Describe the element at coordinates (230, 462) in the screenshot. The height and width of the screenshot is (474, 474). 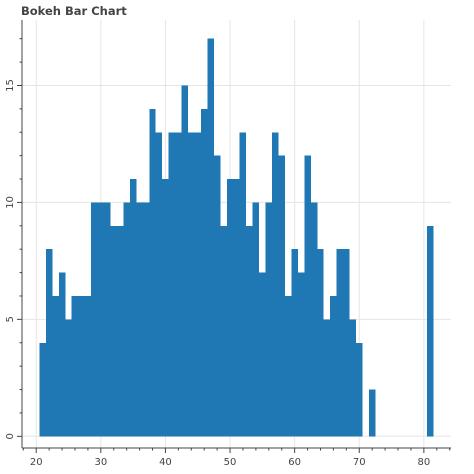
I see `x-tick-label: 50` at that location.